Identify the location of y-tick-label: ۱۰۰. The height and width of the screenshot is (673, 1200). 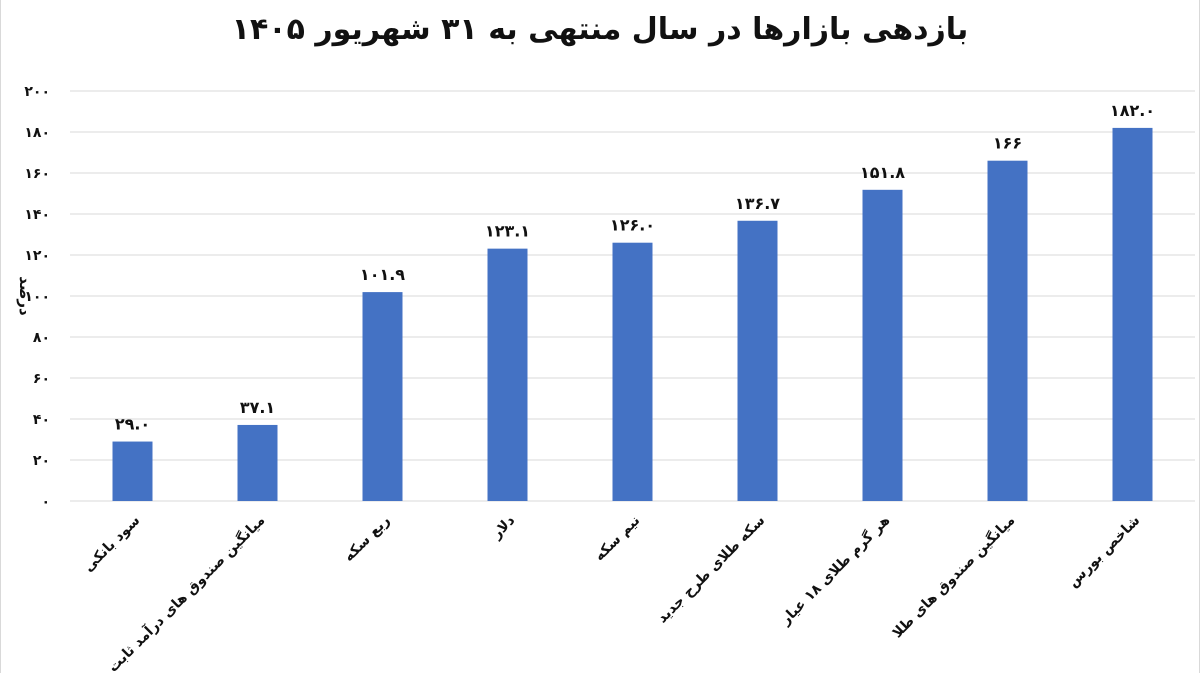
(37, 297).